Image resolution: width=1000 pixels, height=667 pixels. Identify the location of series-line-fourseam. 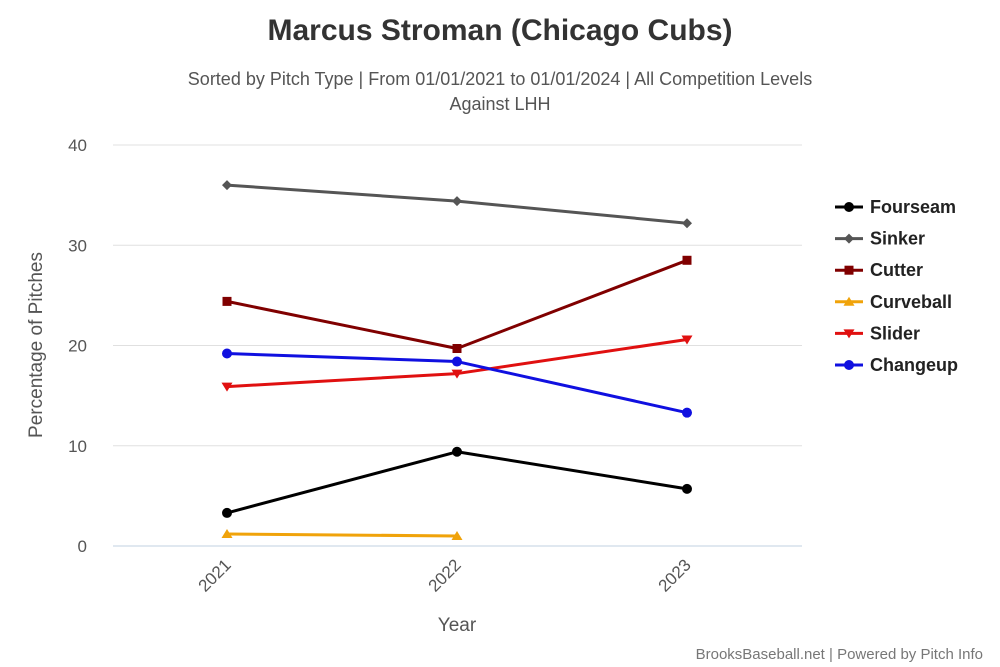
(457, 482).